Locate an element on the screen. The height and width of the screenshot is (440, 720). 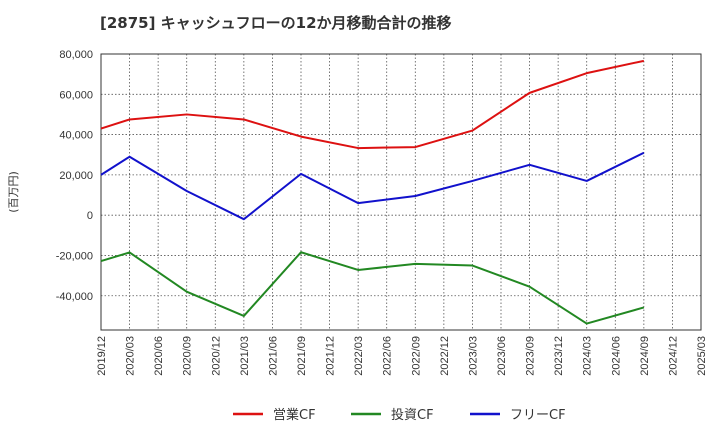
legend-label: 営業CF is located at coordinates (294, 415).